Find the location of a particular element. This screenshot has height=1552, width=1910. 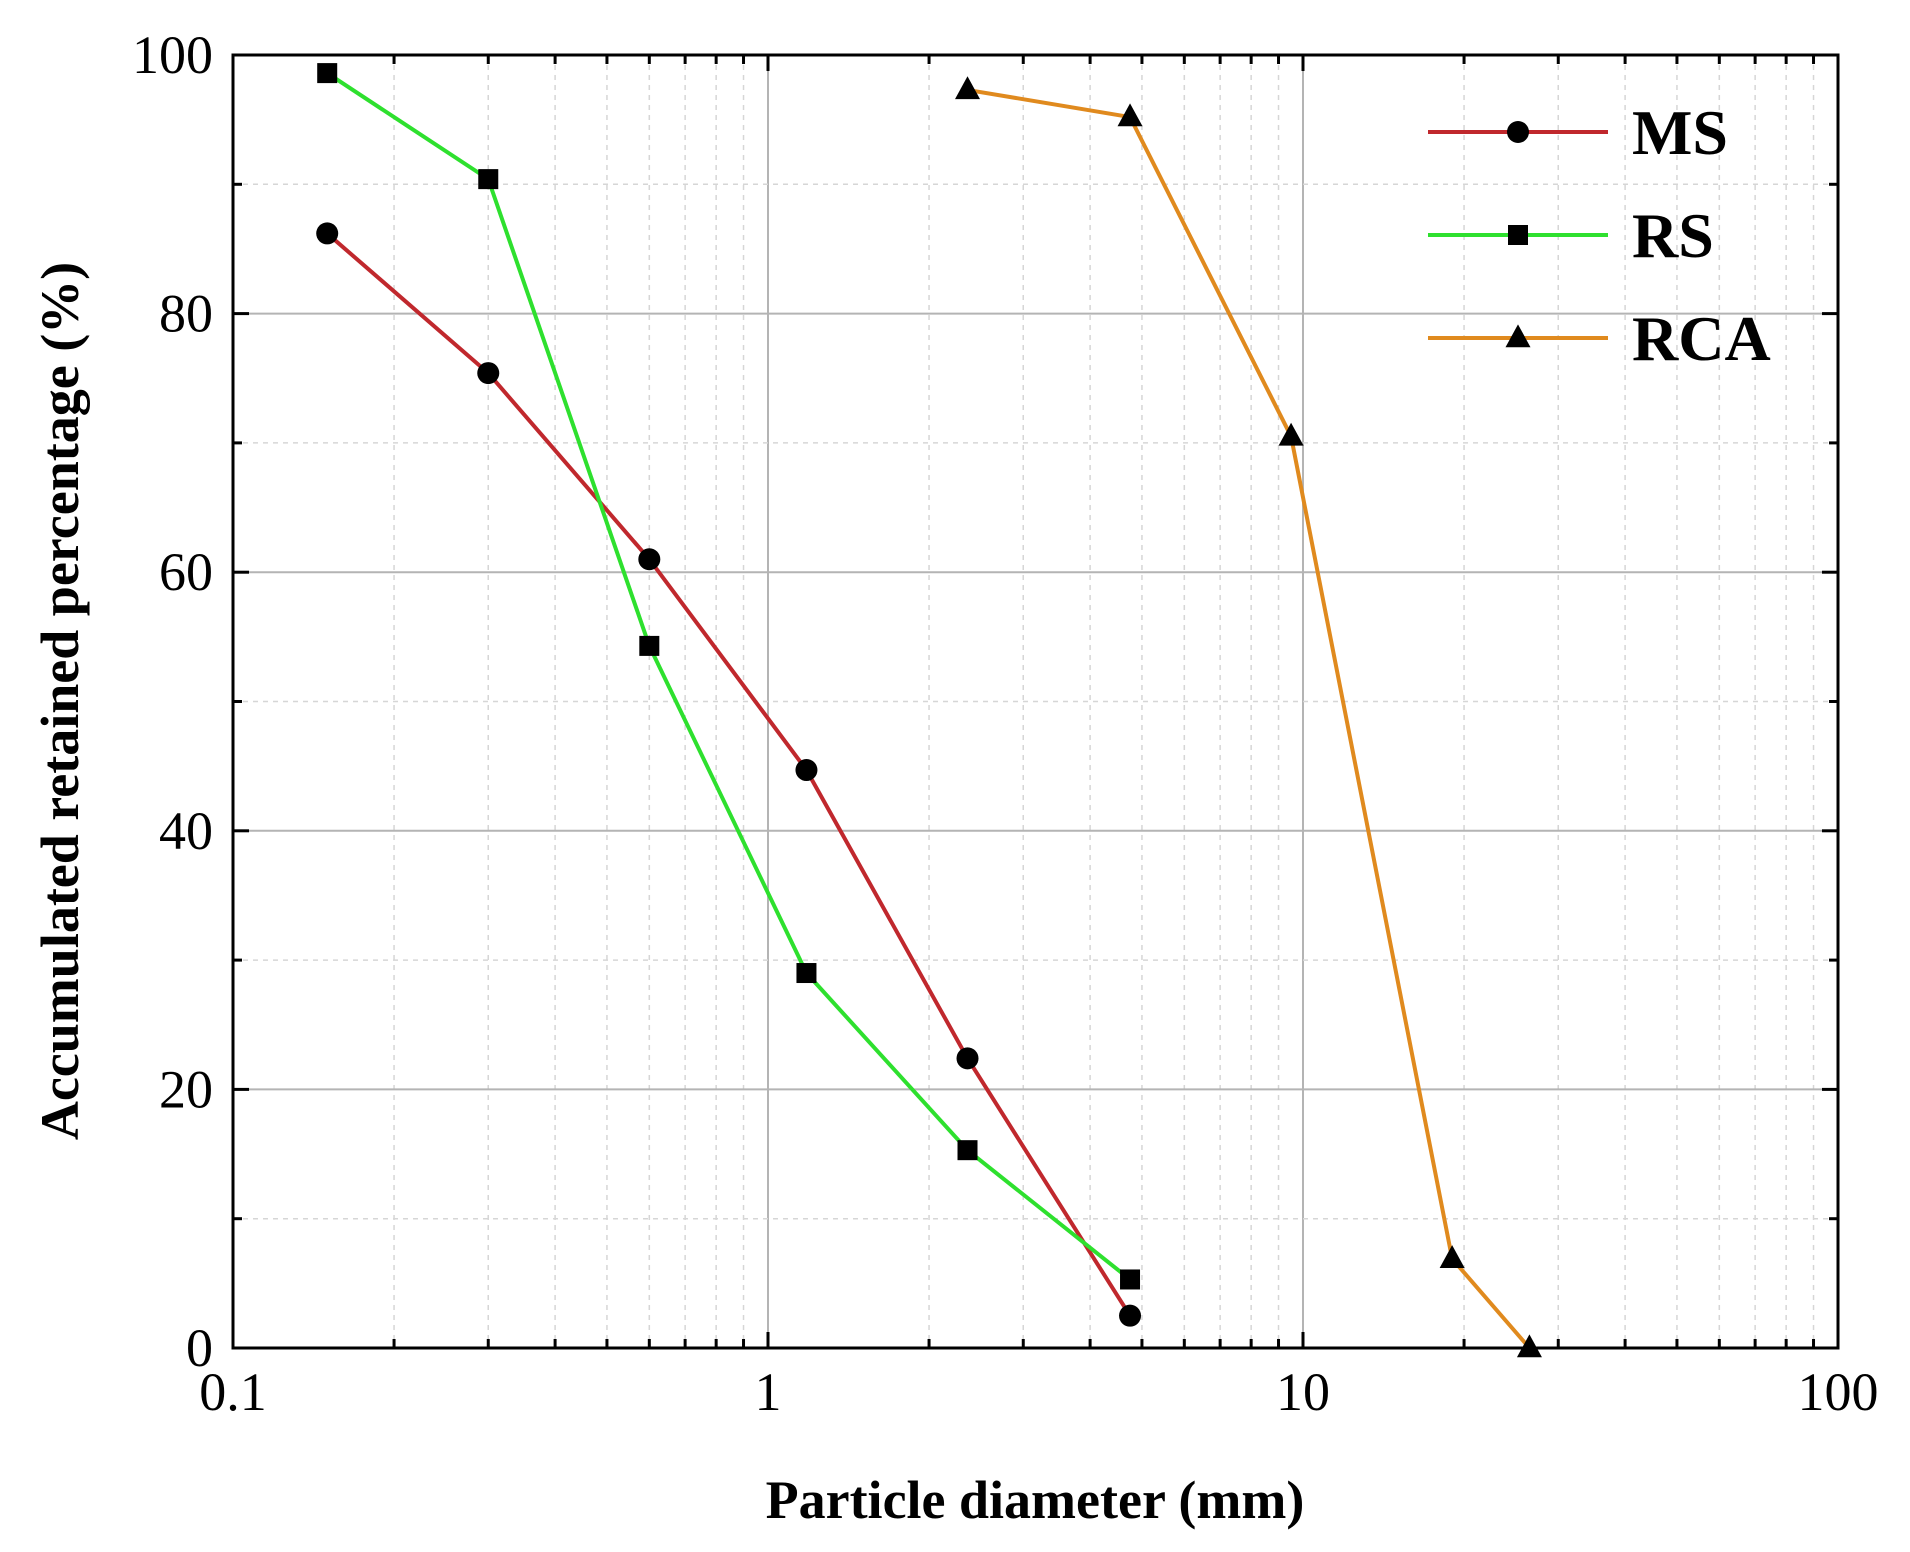

legend-label-rs: RS is located at coordinates (1673, 235).